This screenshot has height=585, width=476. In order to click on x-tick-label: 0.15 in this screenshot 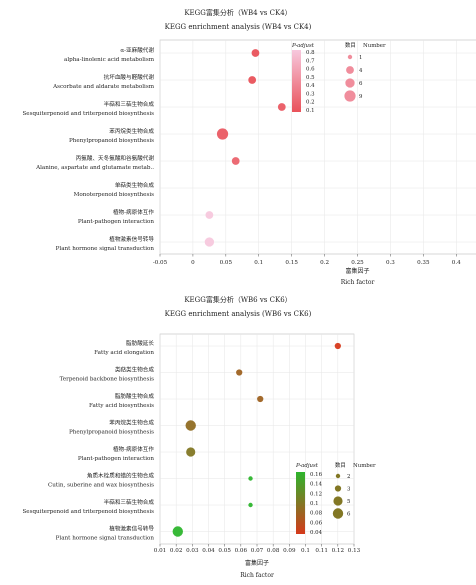, I will do `click(291, 263)`.